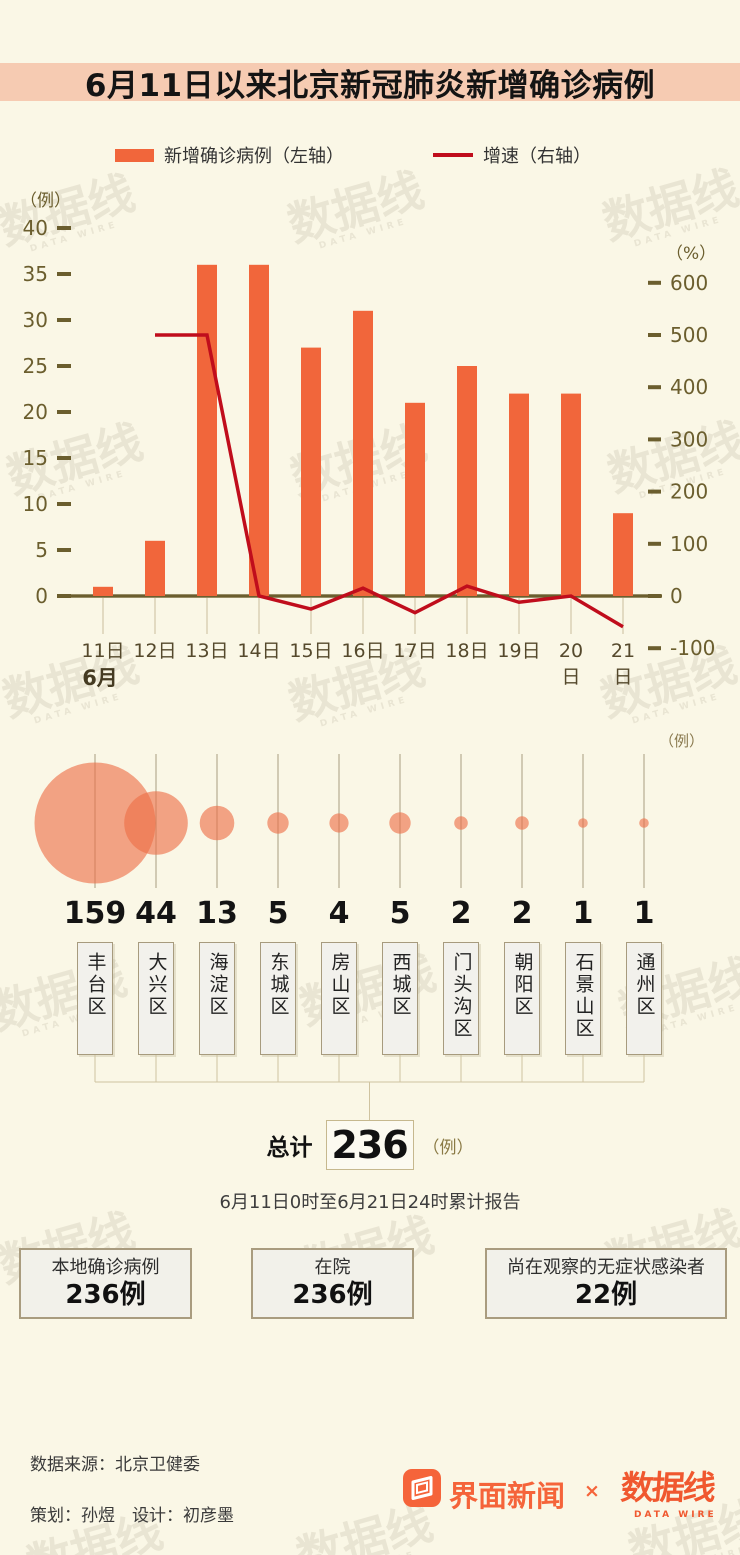 The image size is (740, 1555). What do you see at coordinates (667, 1487) in the screenshot?
I see `datawire-wordmark: 数据线` at bounding box center [667, 1487].